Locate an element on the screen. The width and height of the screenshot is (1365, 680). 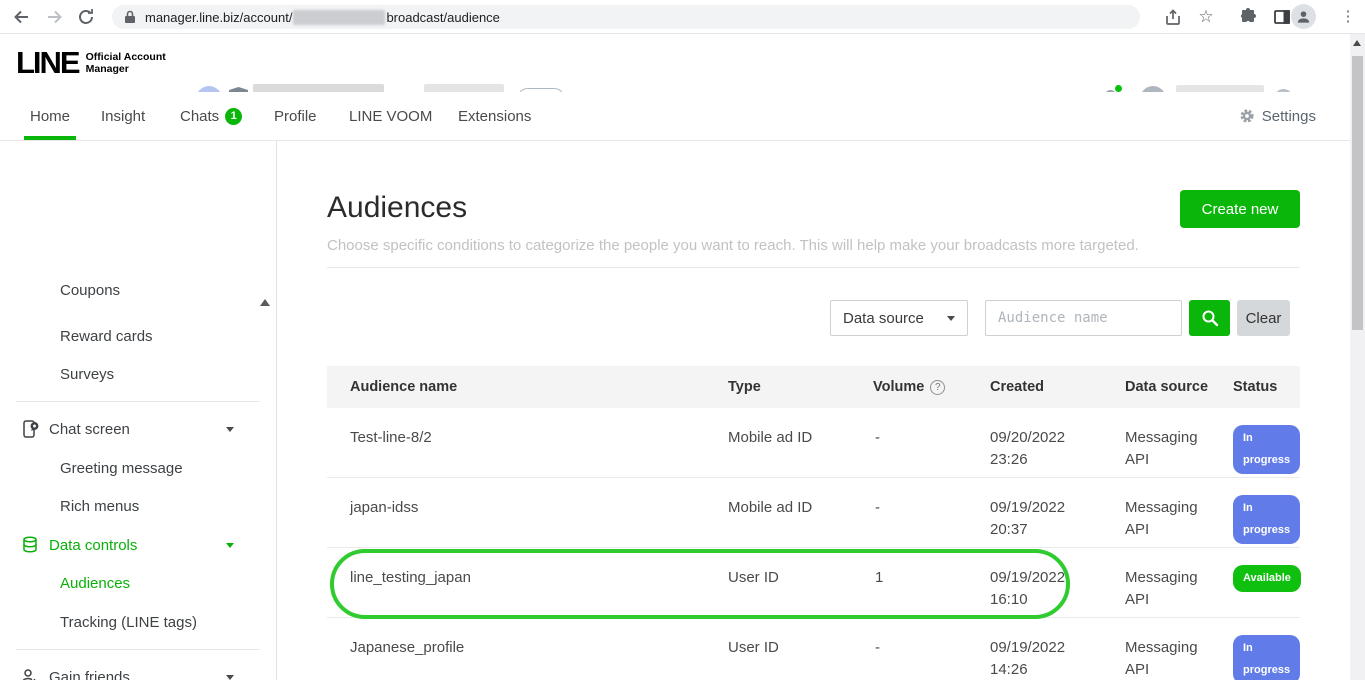
cell-volume: 1 is located at coordinates (879, 577).